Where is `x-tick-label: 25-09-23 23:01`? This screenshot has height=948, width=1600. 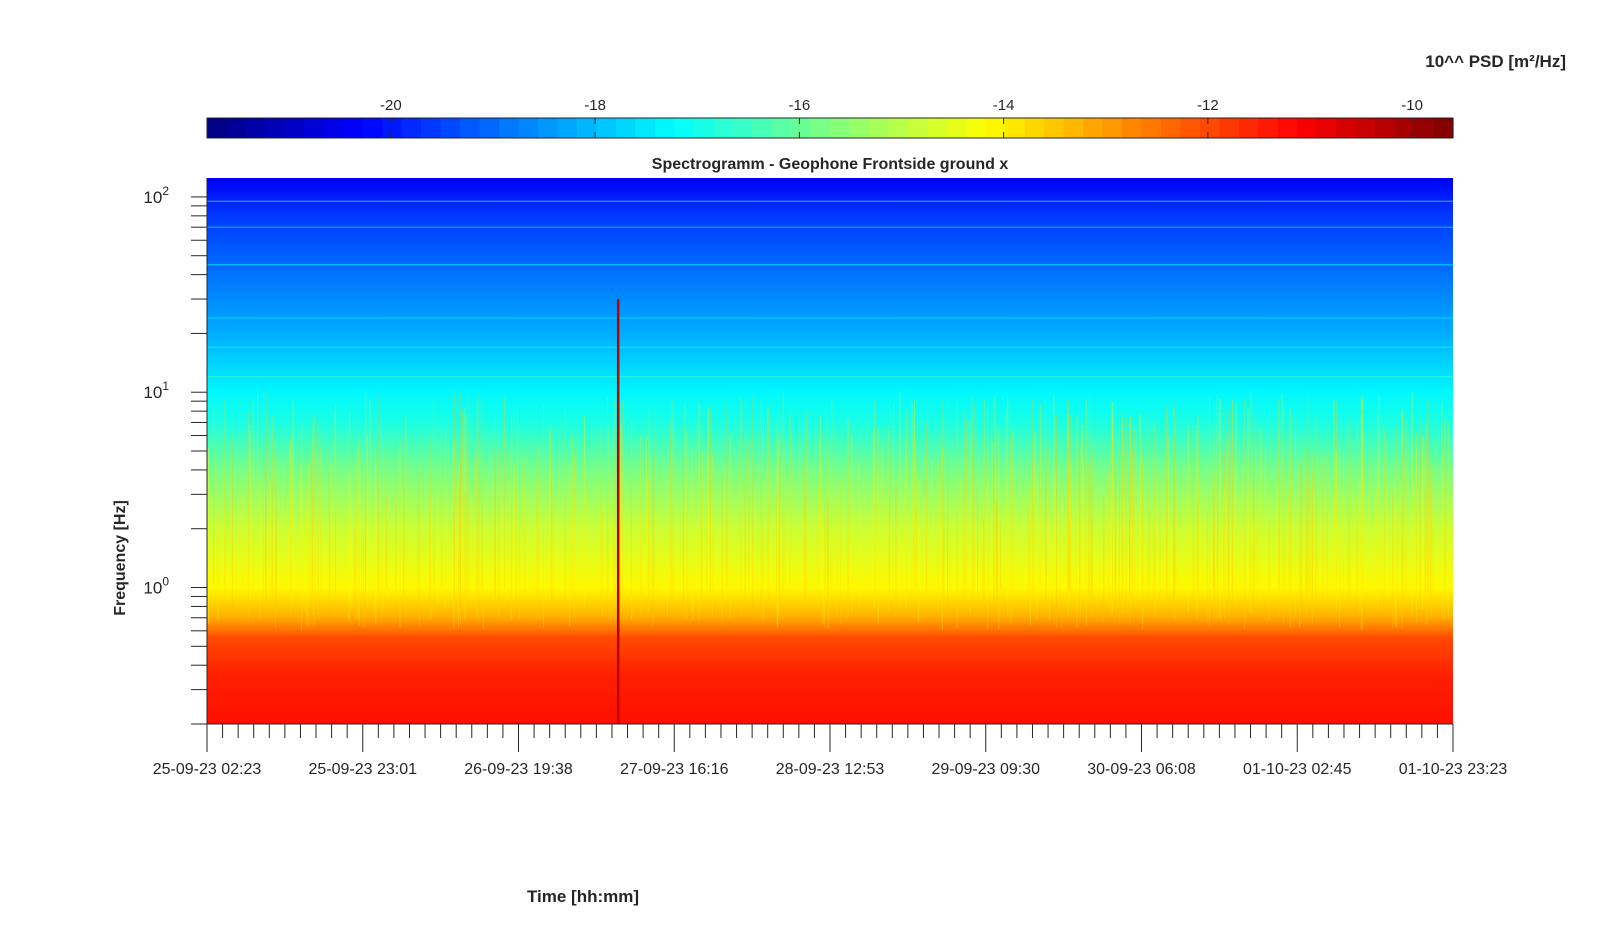
x-tick-label: 25-09-23 23:01 is located at coordinates (362, 769).